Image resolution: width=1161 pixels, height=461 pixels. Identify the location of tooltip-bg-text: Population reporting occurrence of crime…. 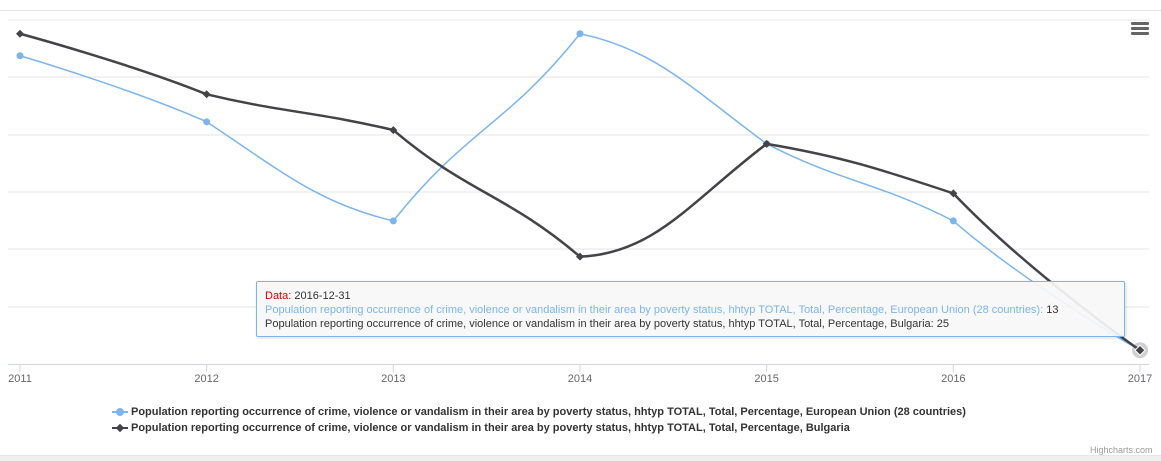
(607, 324).